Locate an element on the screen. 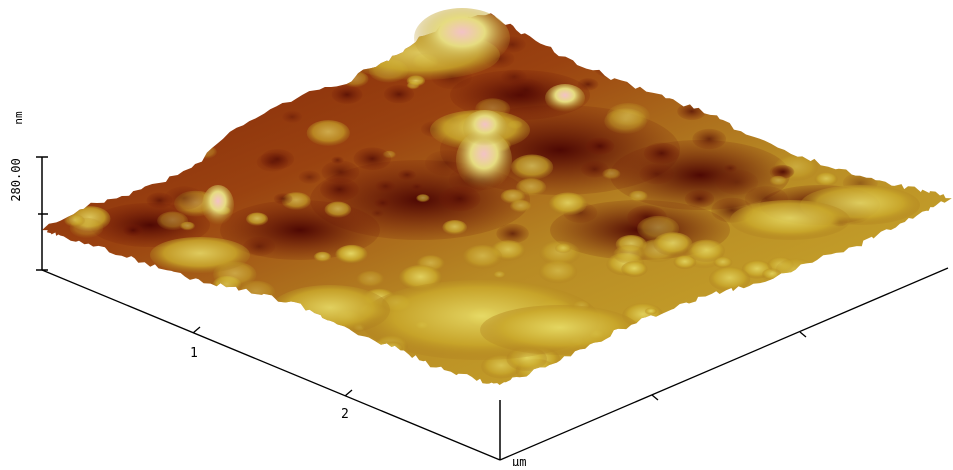 The width and height of the screenshot is (953, 470). z-axis is located at coordinates (42, 213).